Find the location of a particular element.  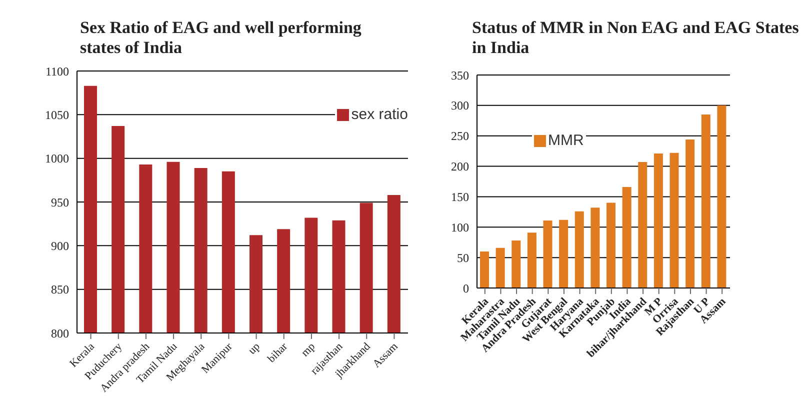

x-tick-label: up is located at coordinates (254, 348).